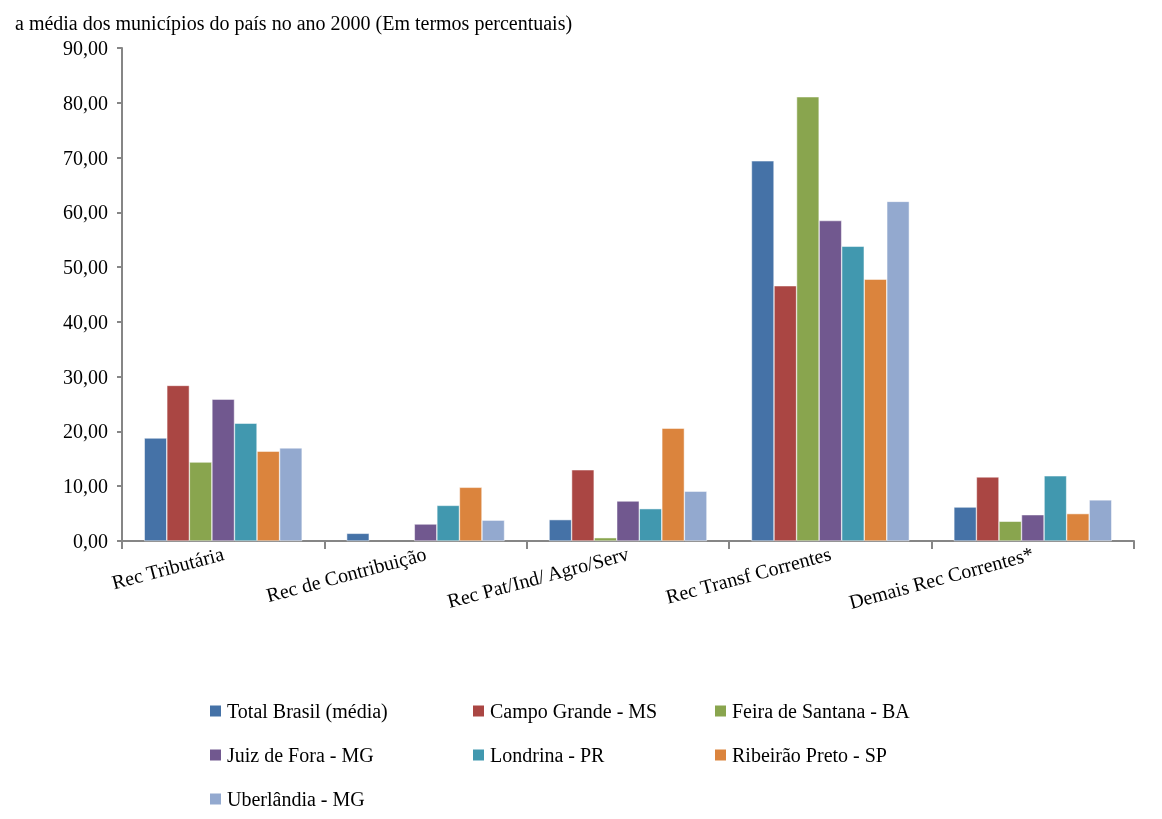 The width and height of the screenshot is (1162, 819). I want to click on legend-label: Londrina - PR, so click(548, 755).